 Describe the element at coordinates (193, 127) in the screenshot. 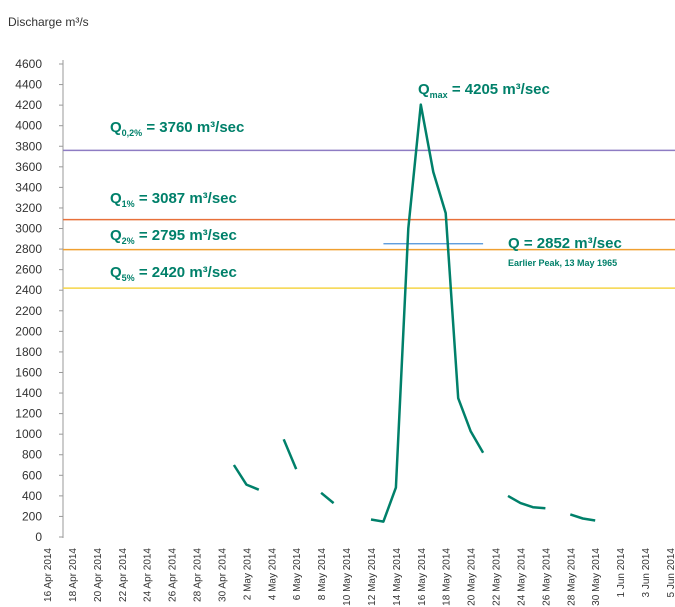

I see `label-text: = 3760 m³/sec` at that location.